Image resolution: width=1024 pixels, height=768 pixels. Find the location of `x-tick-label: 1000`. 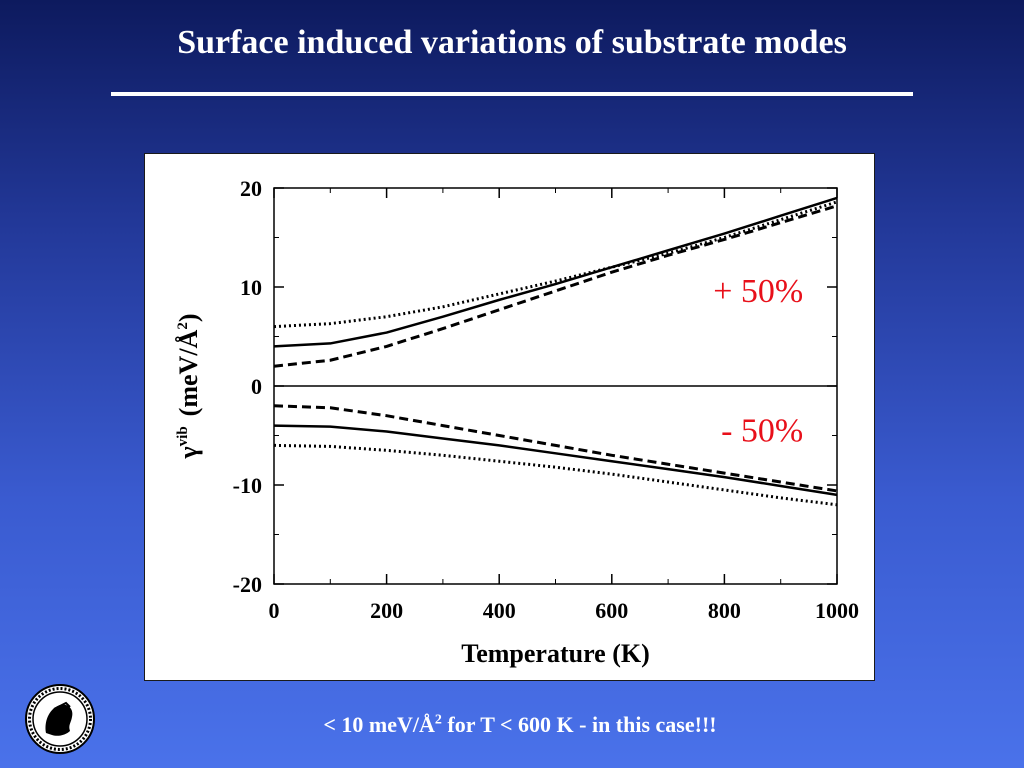

x-tick-label: 1000 is located at coordinates (837, 610).